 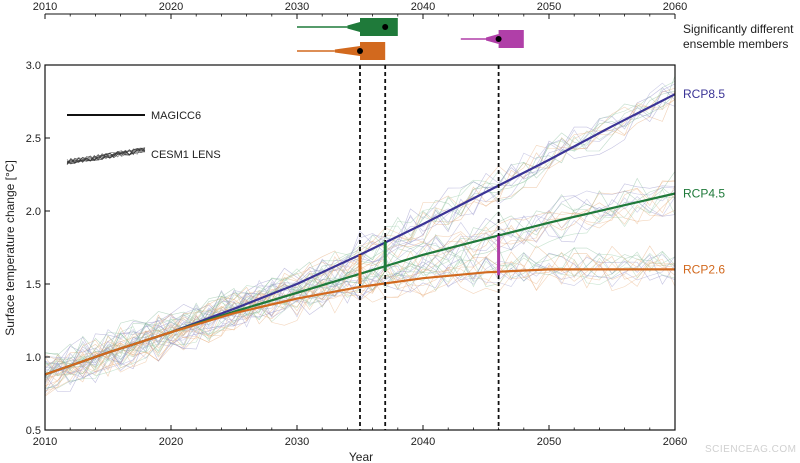 What do you see at coordinates (429, 247) in the screenshot?
I see `vertical-markers` at bounding box center [429, 247].